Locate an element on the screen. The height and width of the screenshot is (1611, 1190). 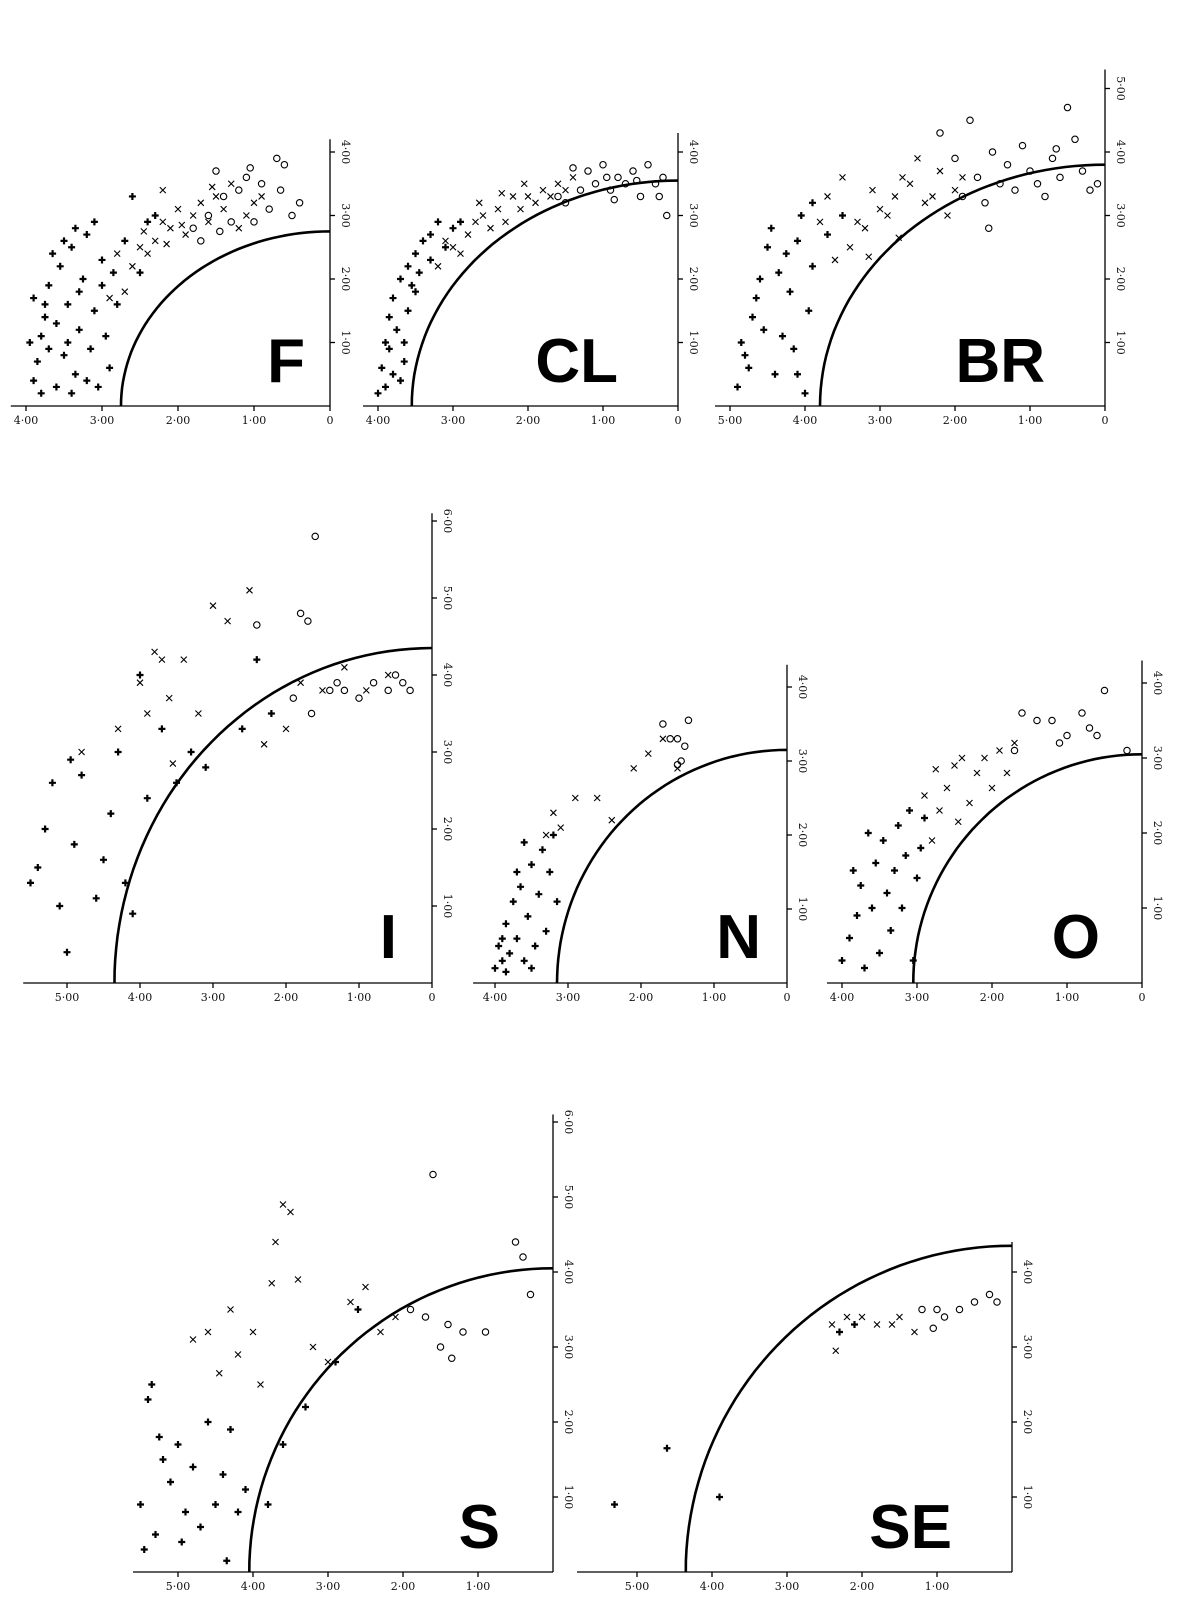
panel-f: 4·00 3·00 2·00 1·00 0 1·00 2·00 3·00 4·00 F is located at coordinates (181, 283).